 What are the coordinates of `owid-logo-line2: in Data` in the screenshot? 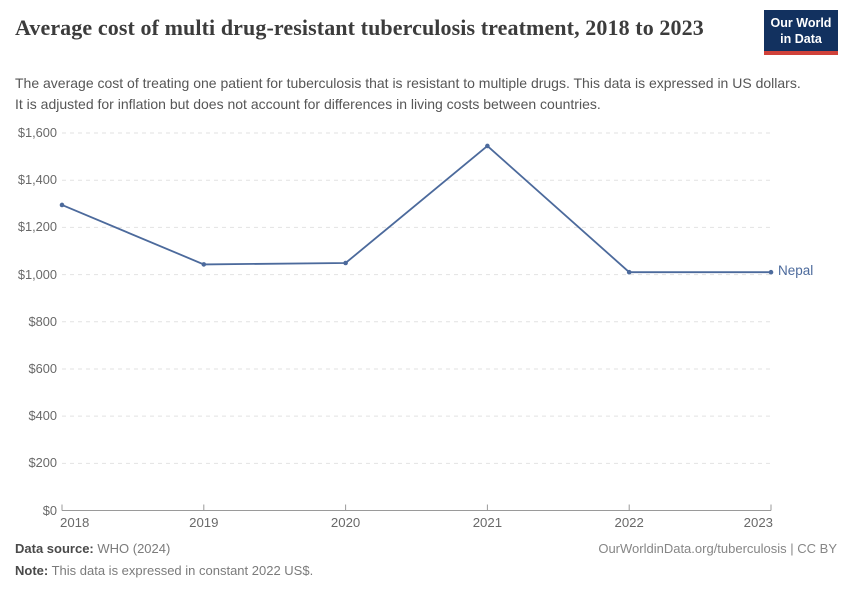 It's located at (801, 39).